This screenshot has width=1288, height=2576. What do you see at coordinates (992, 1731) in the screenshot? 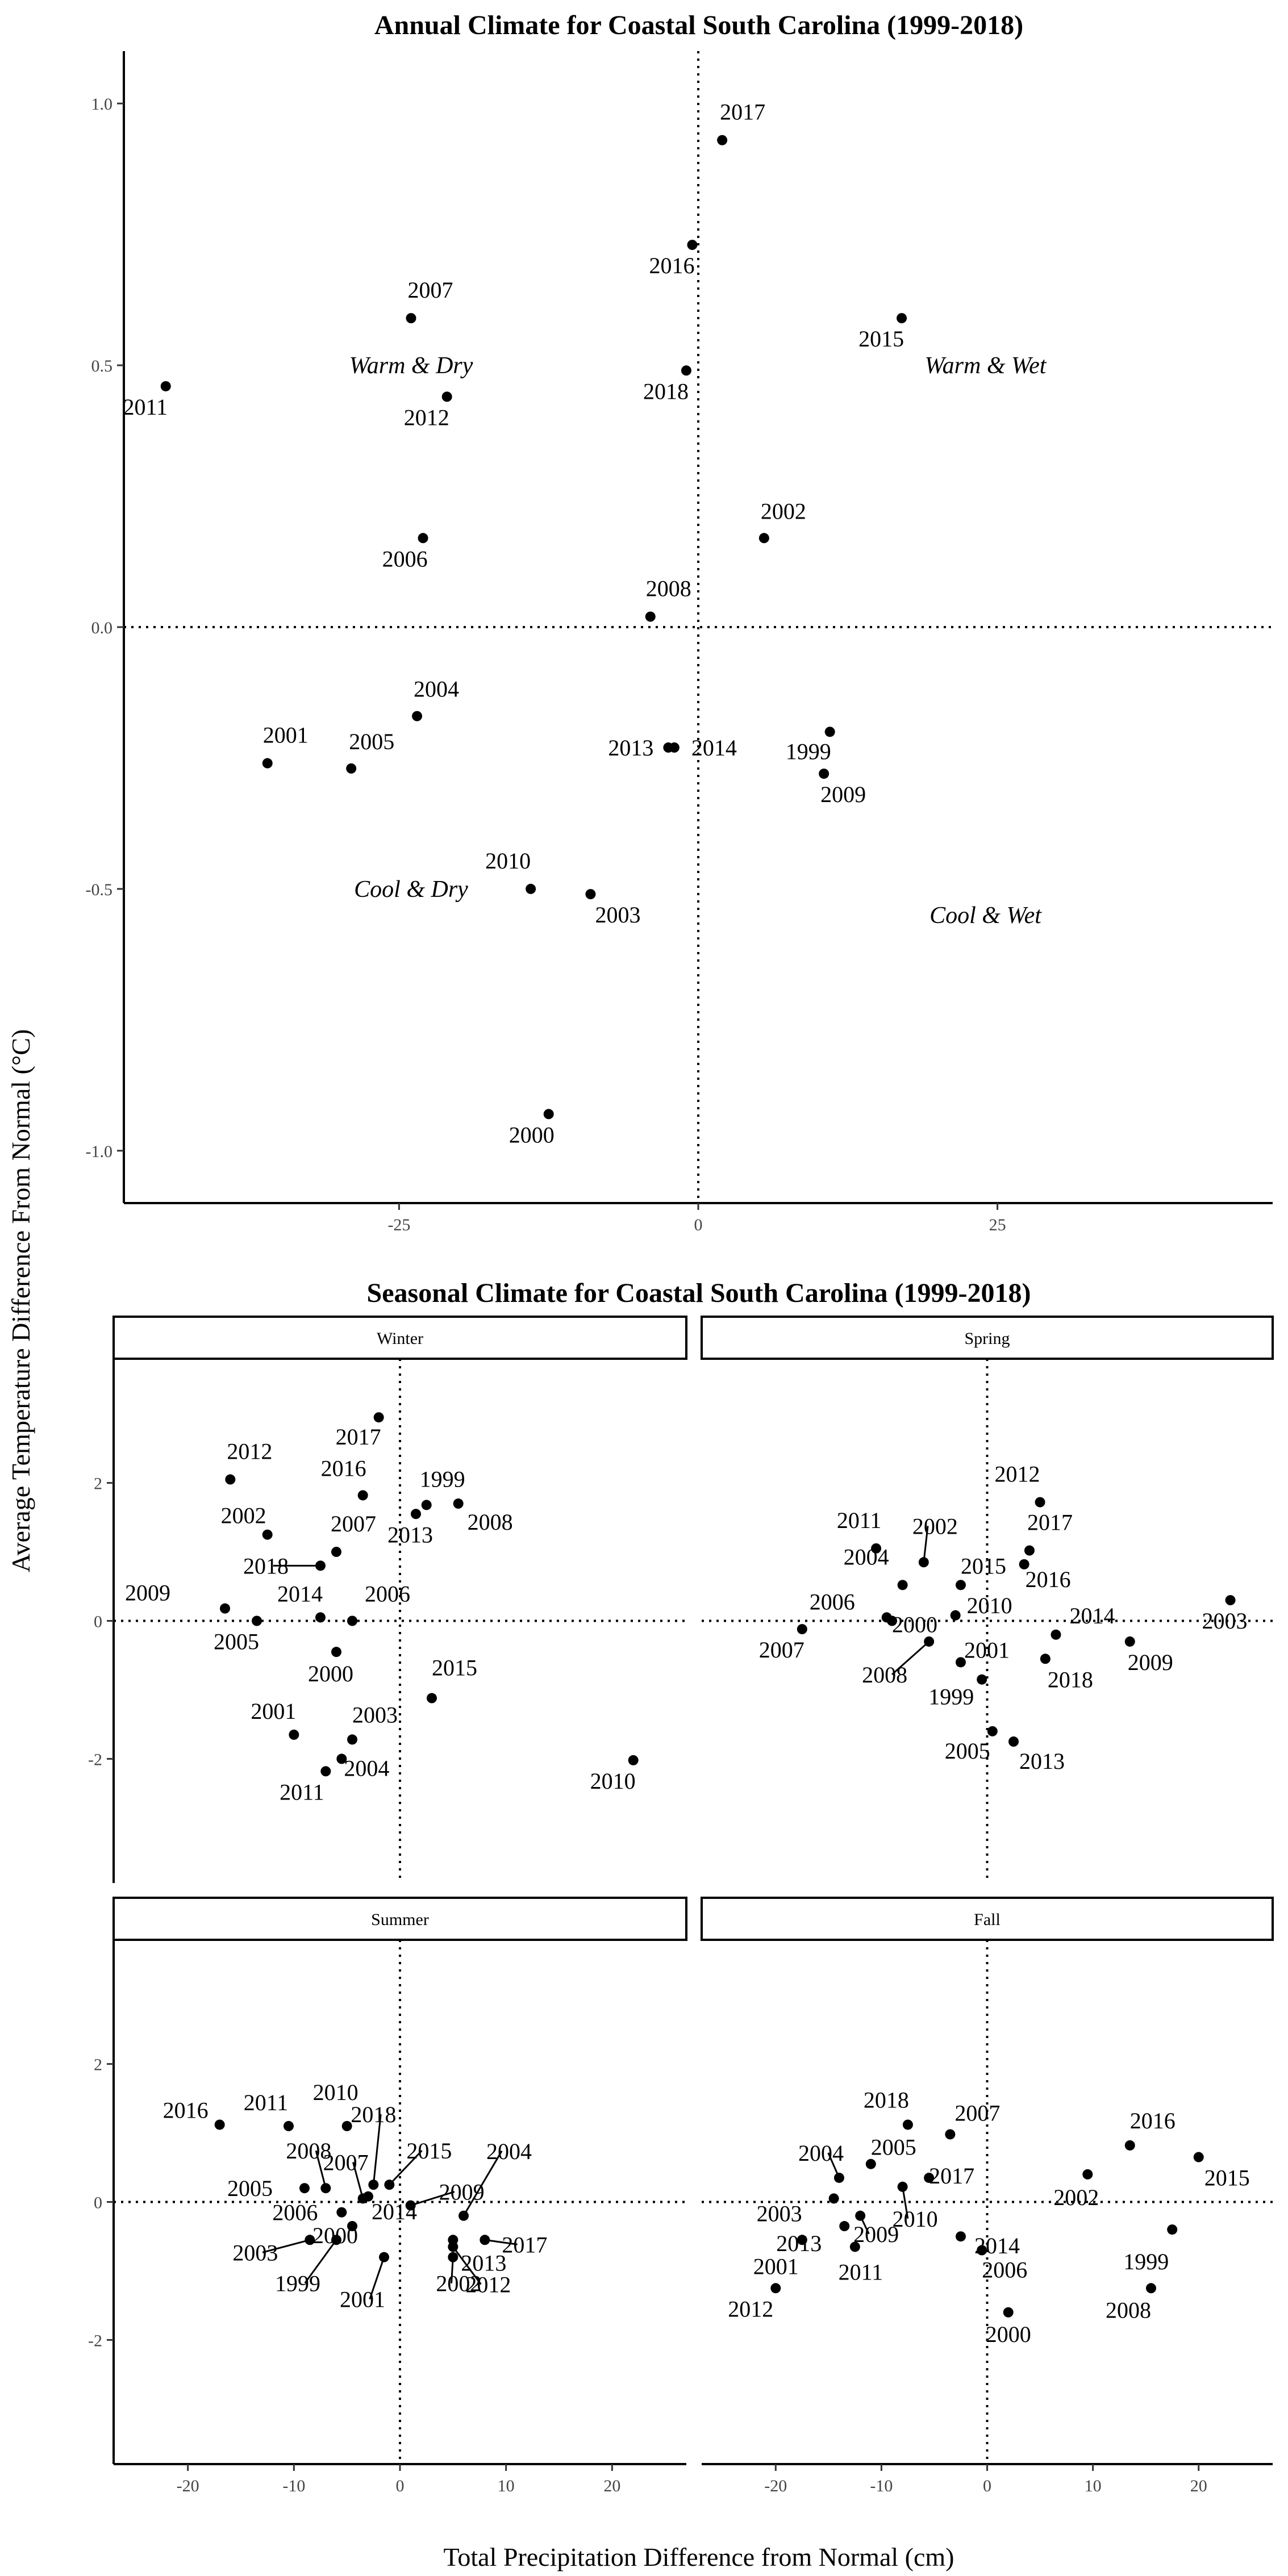
I see `spring-point-2005` at bounding box center [992, 1731].